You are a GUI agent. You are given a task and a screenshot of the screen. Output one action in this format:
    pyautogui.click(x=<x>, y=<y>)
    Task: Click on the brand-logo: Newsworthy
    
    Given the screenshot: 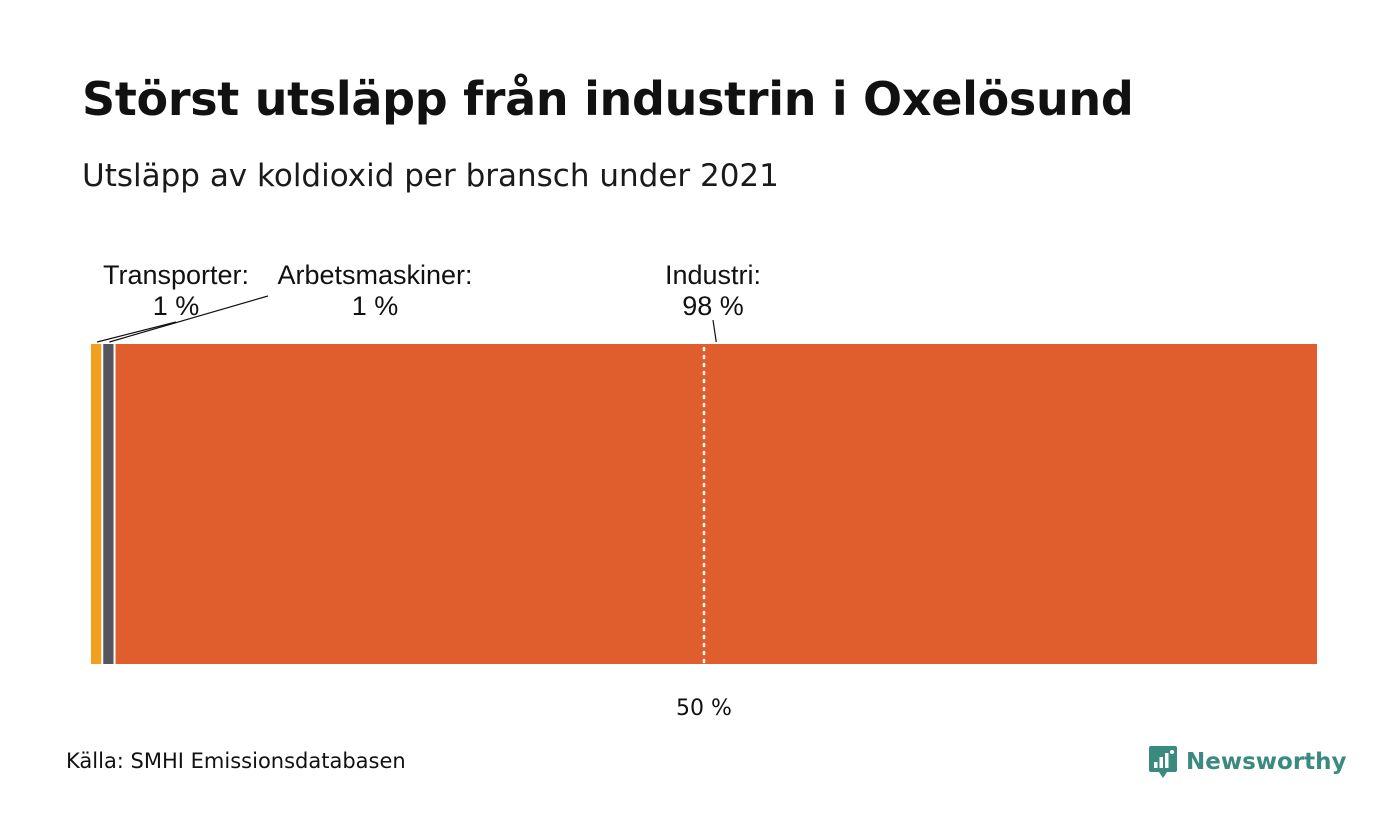 What is the action you would take?
    pyautogui.click(x=1247, y=762)
    